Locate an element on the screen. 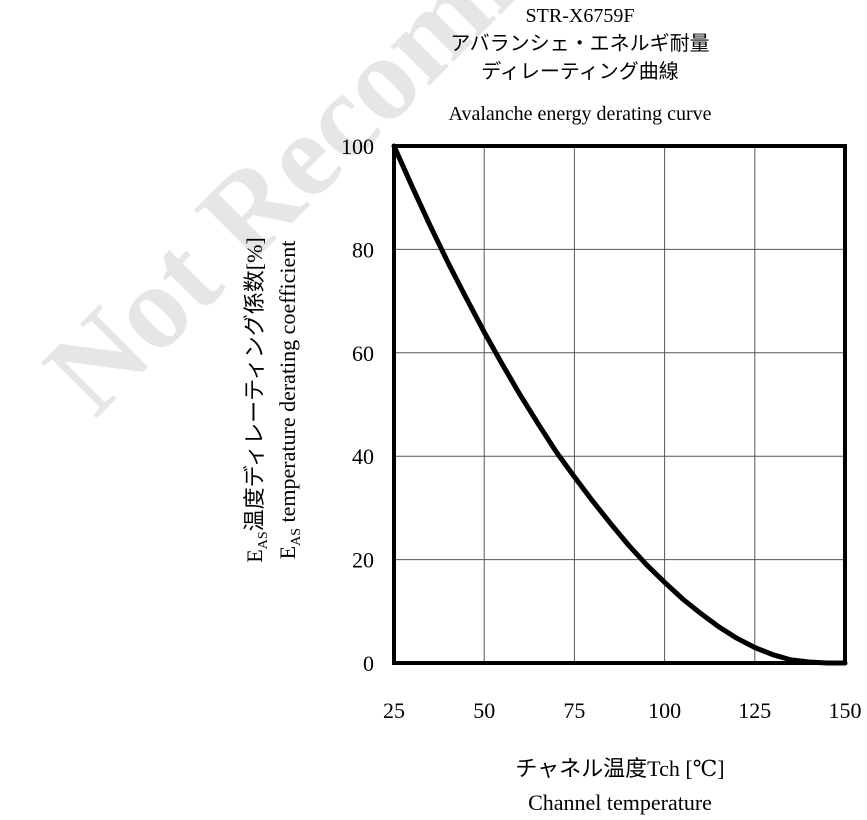  y-axis-label-line-2: EAS temperature derating coefficient is located at coordinates (289, 400).